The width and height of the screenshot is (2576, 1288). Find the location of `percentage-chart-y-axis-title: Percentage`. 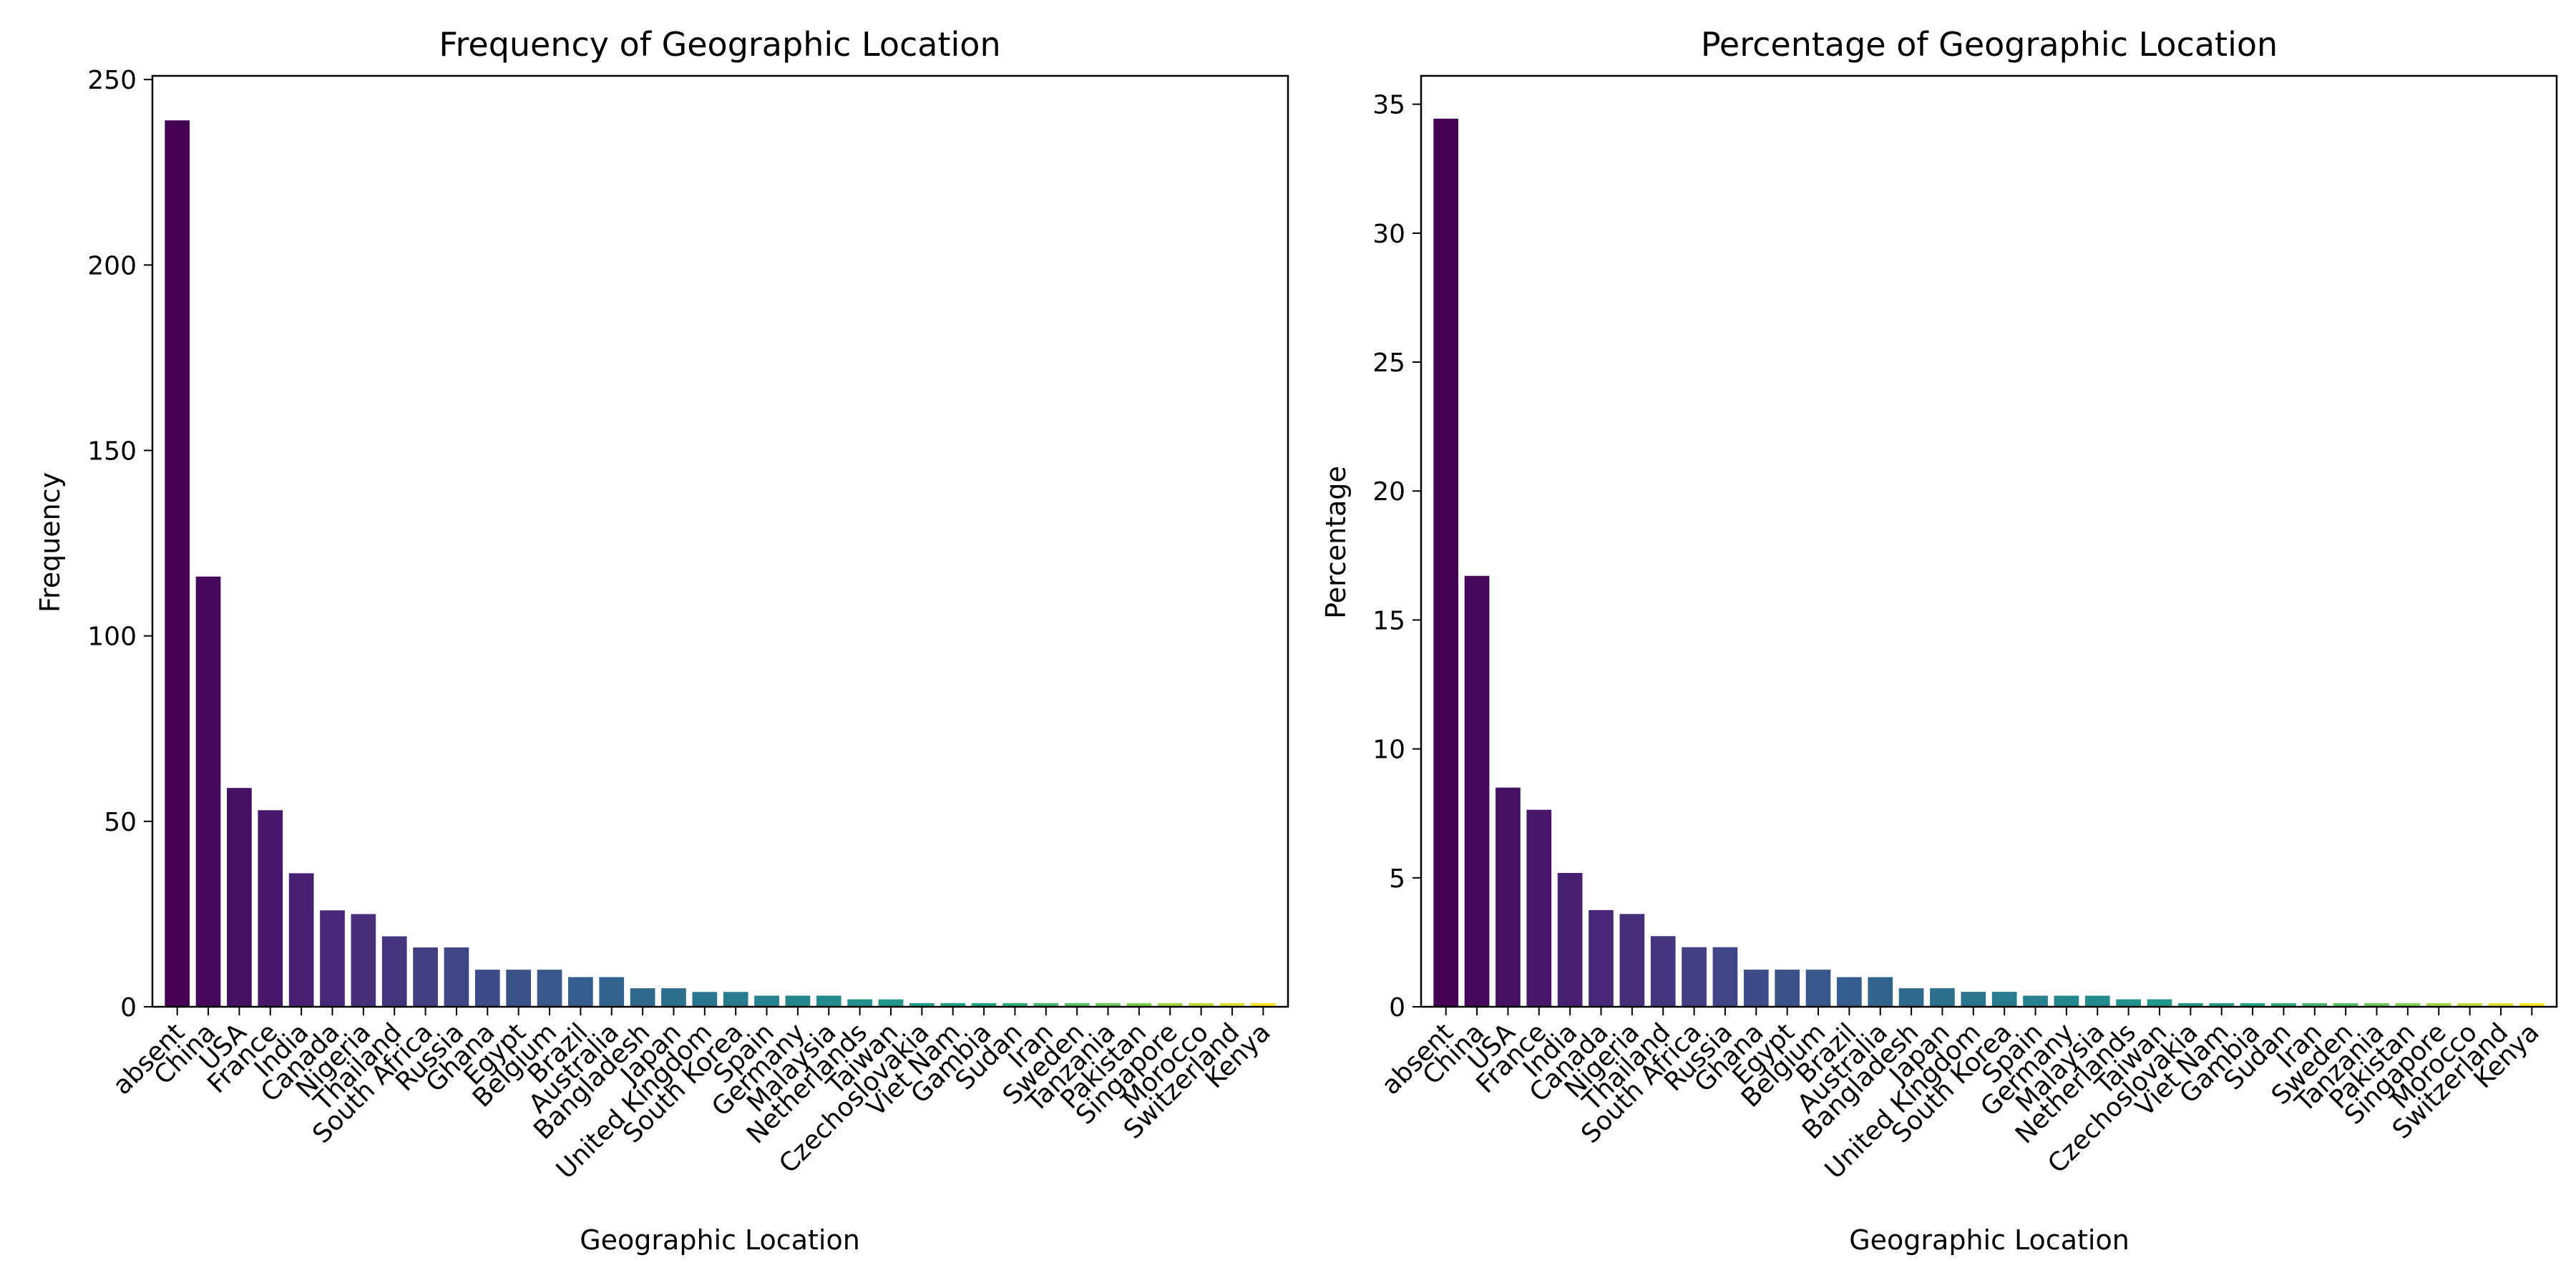

percentage-chart-y-axis-title: Percentage is located at coordinates (1336, 542).